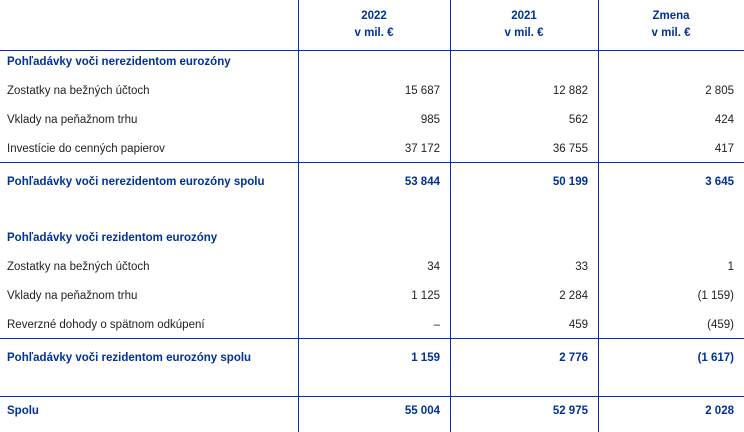 The height and width of the screenshot is (432, 744). Describe the element at coordinates (573, 358) in the screenshot. I see `section-total-value: 2 776` at that location.